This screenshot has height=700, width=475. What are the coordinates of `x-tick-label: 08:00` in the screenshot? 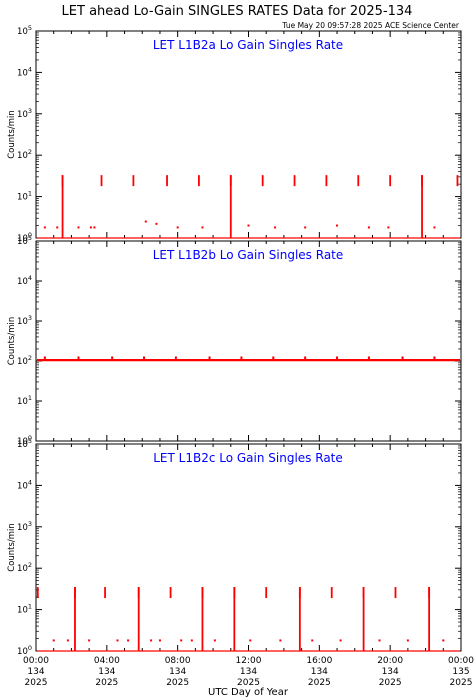 It's located at (178, 661).